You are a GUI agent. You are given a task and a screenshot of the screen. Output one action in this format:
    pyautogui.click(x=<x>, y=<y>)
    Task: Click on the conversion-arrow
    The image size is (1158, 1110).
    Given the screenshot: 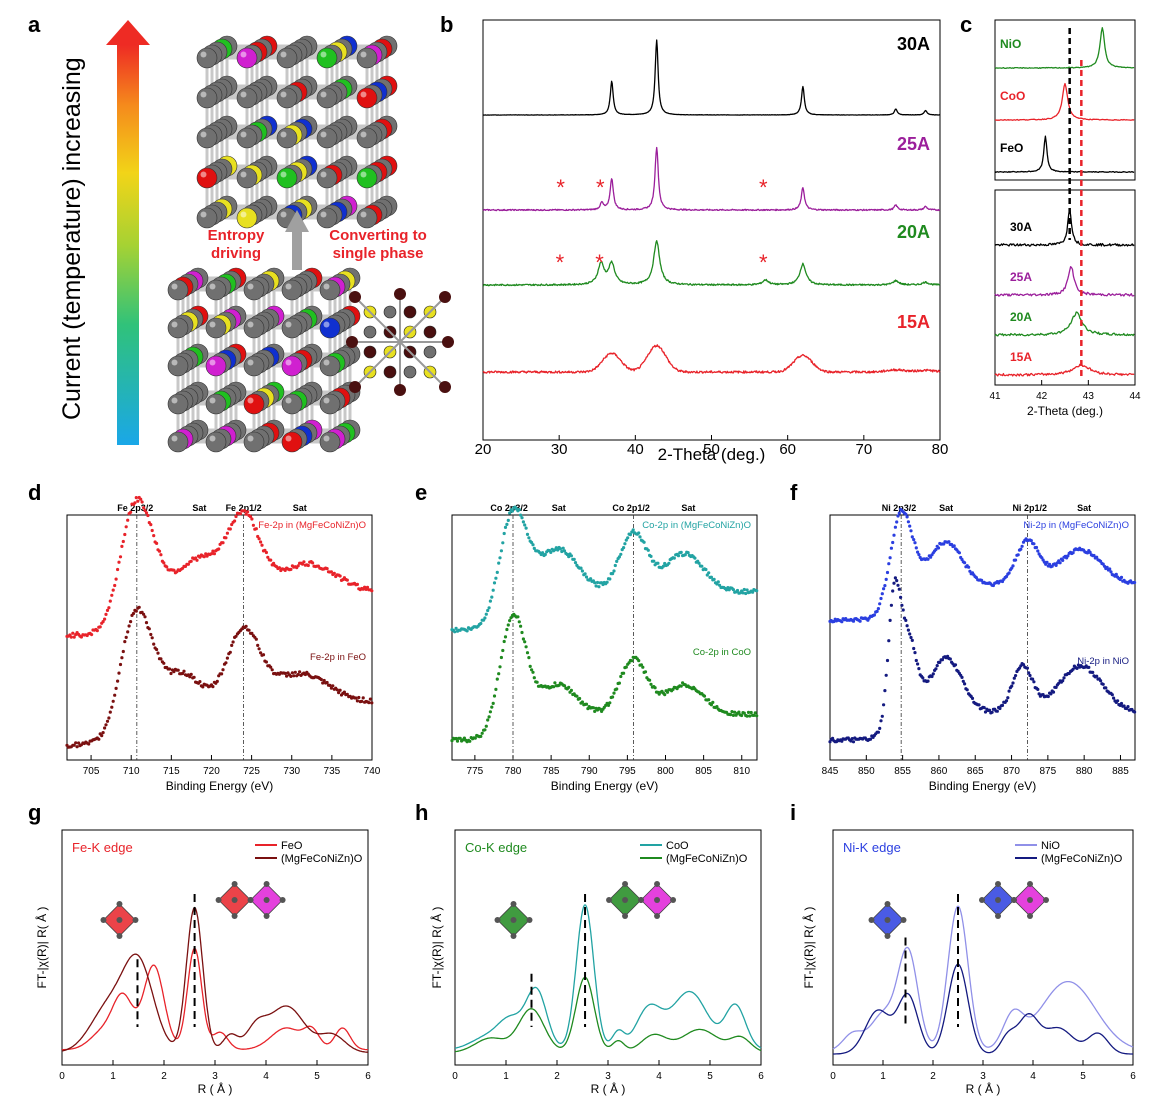 What is the action you would take?
    pyautogui.click(x=297, y=250)
    